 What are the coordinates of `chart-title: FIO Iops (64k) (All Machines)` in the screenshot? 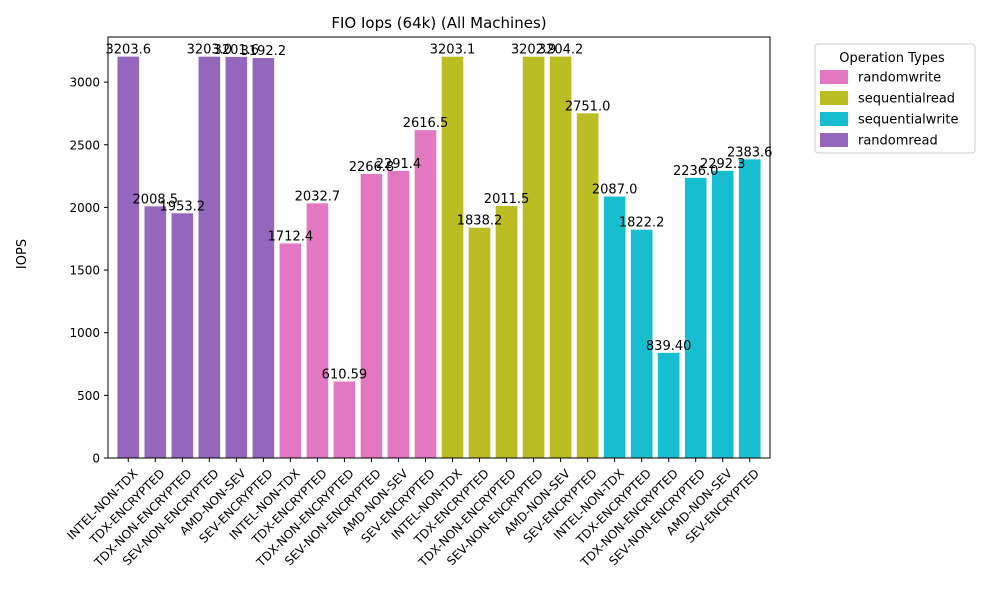 It's located at (438, 23).